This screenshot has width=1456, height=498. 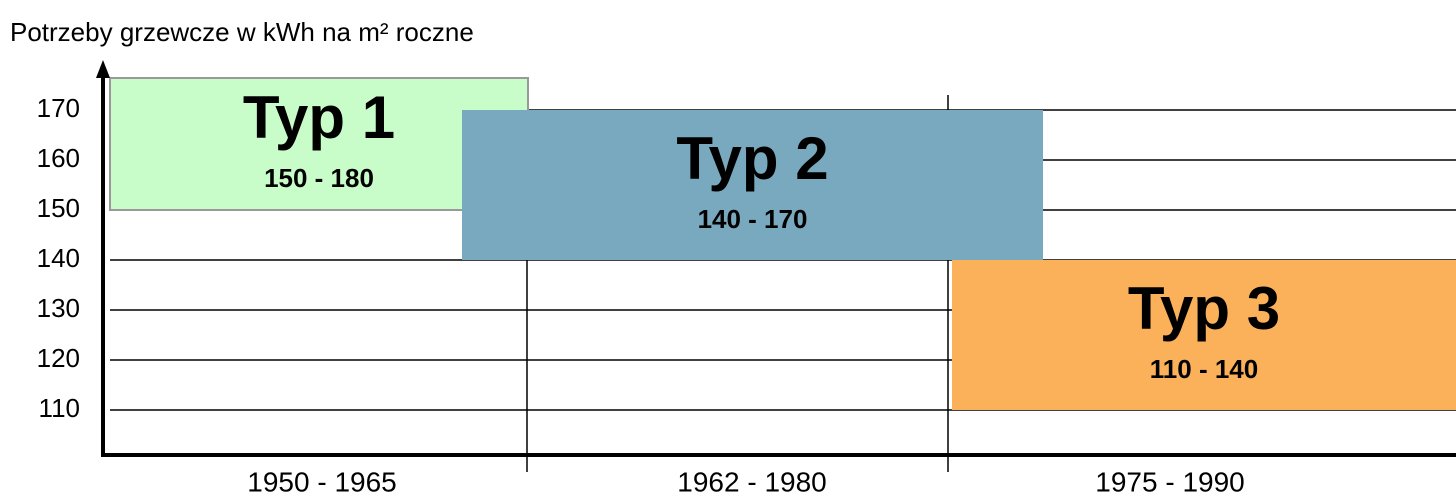 What do you see at coordinates (103, 69) in the screenshot?
I see `y-axis-arrow` at bounding box center [103, 69].